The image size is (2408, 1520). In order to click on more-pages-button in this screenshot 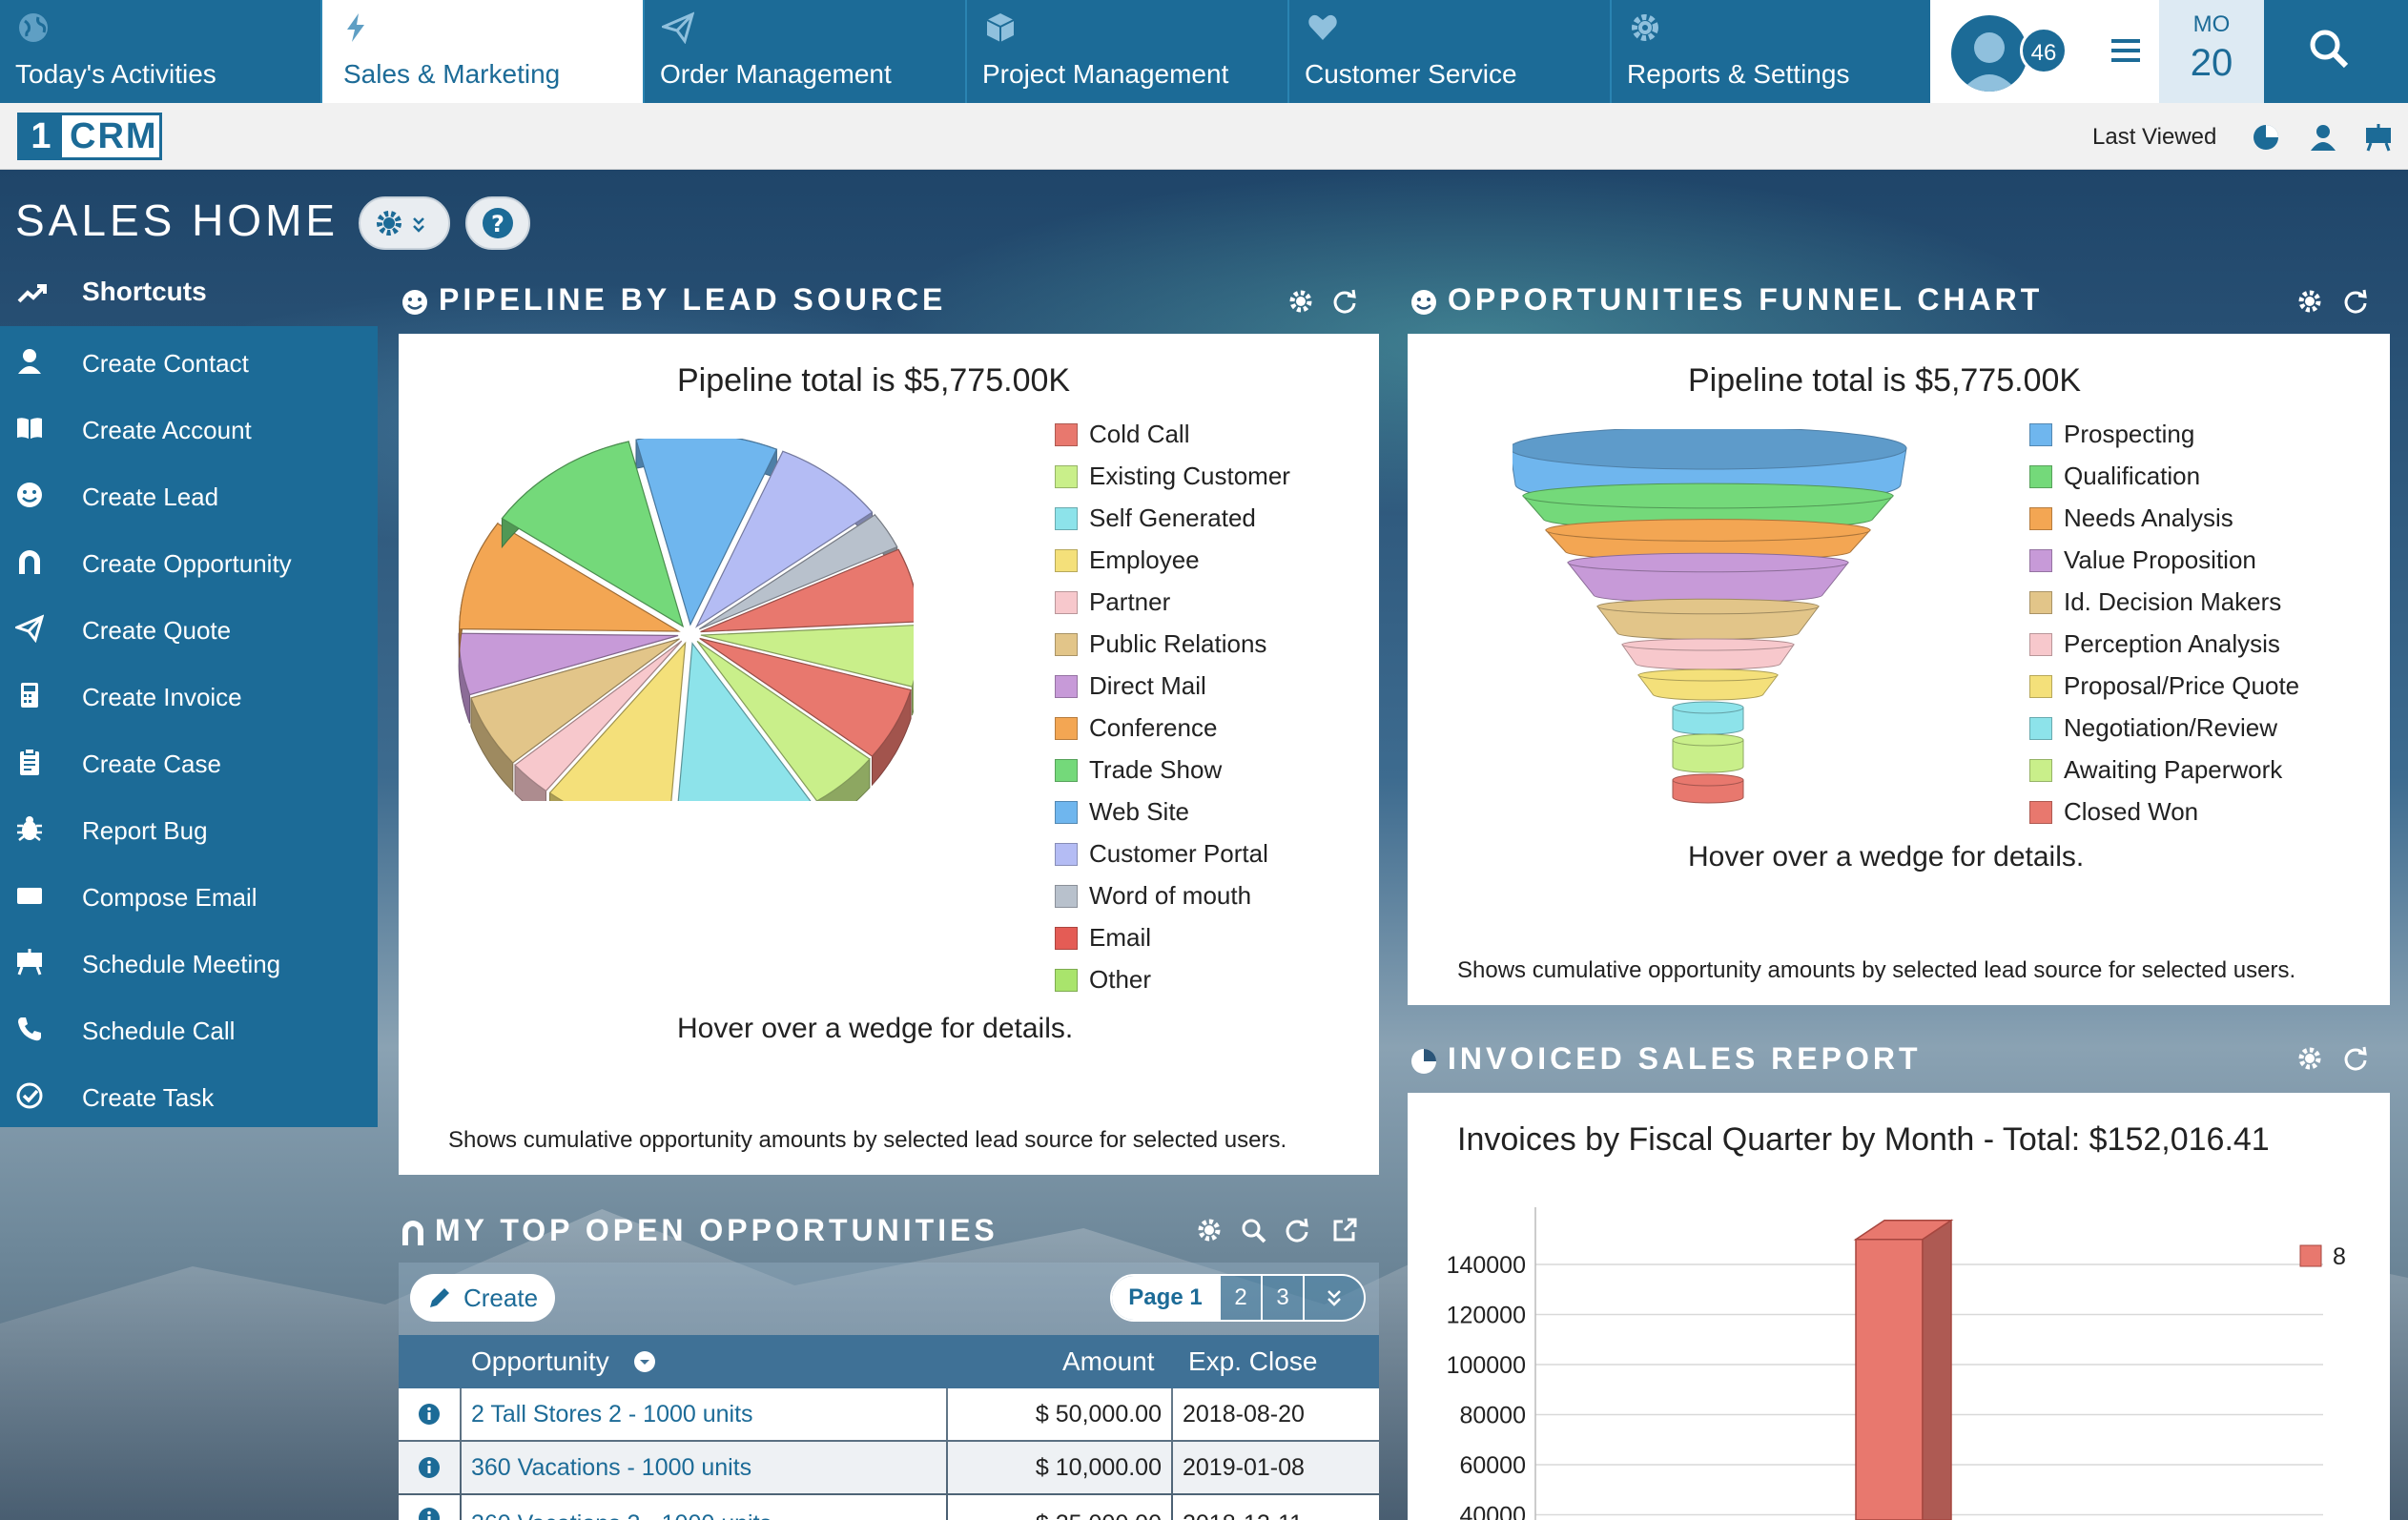, I will do `click(1333, 1298)`.